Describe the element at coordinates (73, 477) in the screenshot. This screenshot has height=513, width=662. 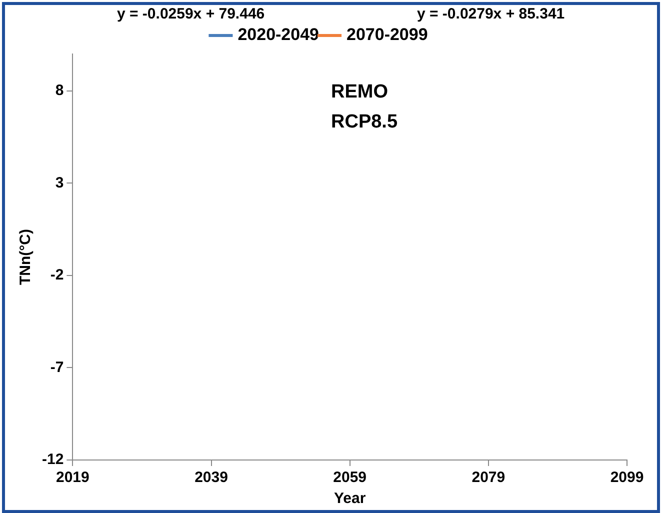
I see `x-tick-label: 2019` at that location.